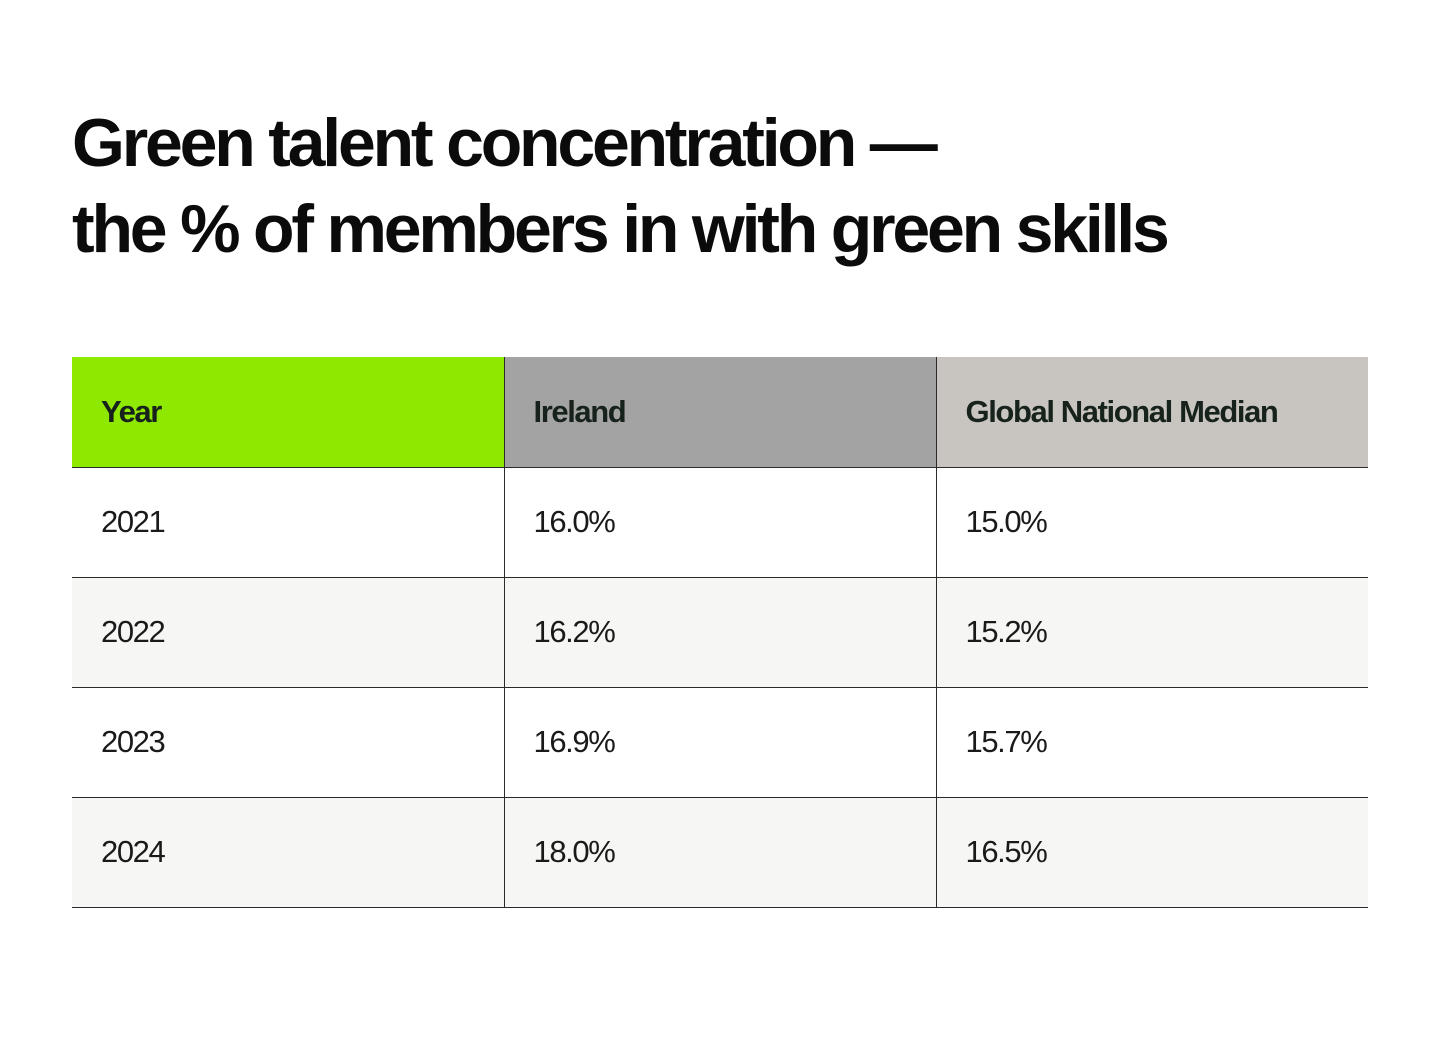 The width and height of the screenshot is (1440, 1050). Describe the element at coordinates (288, 742) in the screenshot. I see `cell-year: 2023` at that location.